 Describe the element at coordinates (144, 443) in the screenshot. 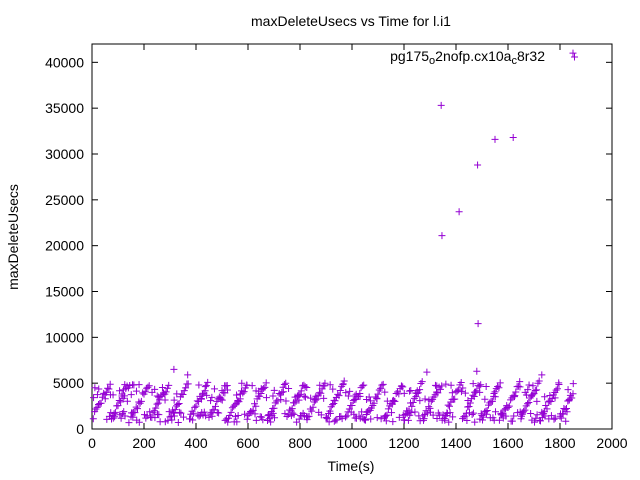

I see `x-tick-label: 200` at that location.